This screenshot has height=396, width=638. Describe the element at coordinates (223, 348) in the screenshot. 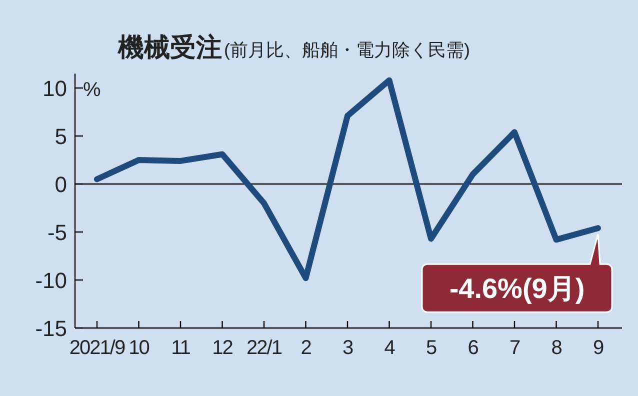

I see `x-tick-label: 12` at that location.